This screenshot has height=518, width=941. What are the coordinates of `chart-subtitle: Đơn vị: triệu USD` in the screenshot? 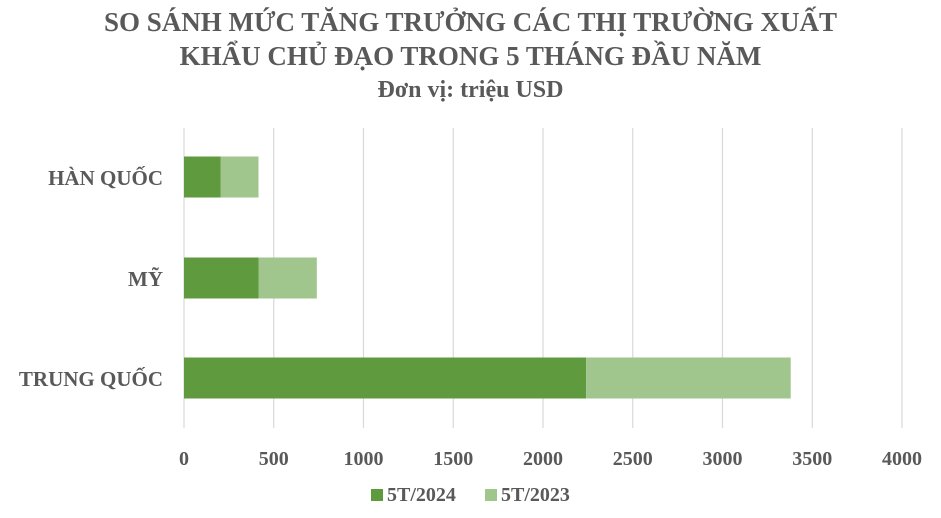 It's located at (470, 90).